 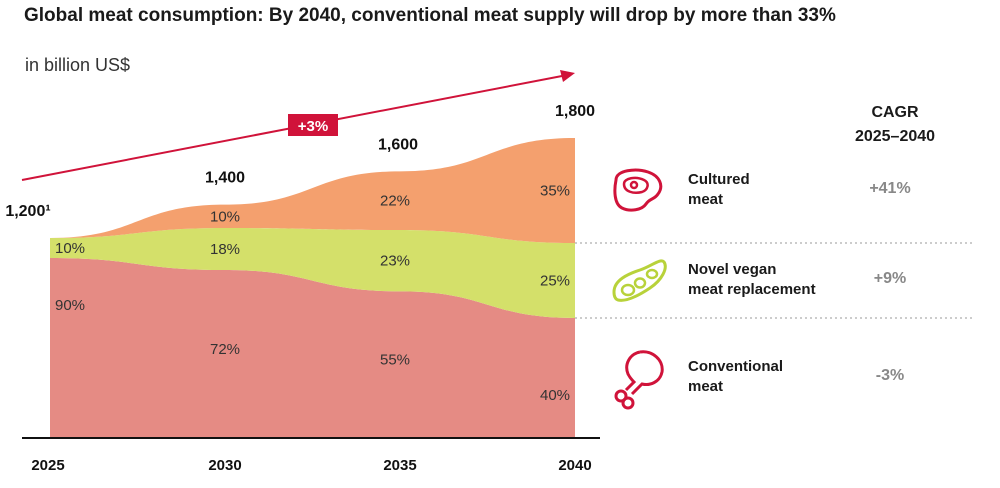 I want to click on share-label: 55%, so click(x=395, y=360).